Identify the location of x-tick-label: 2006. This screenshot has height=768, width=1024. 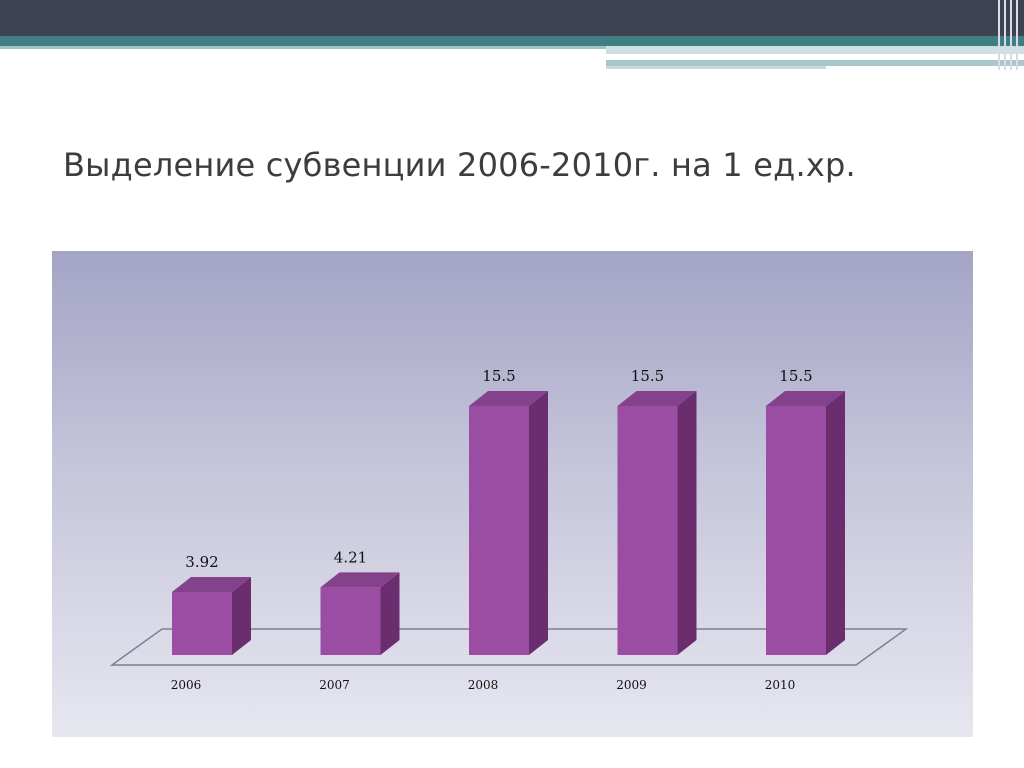
(186, 685).